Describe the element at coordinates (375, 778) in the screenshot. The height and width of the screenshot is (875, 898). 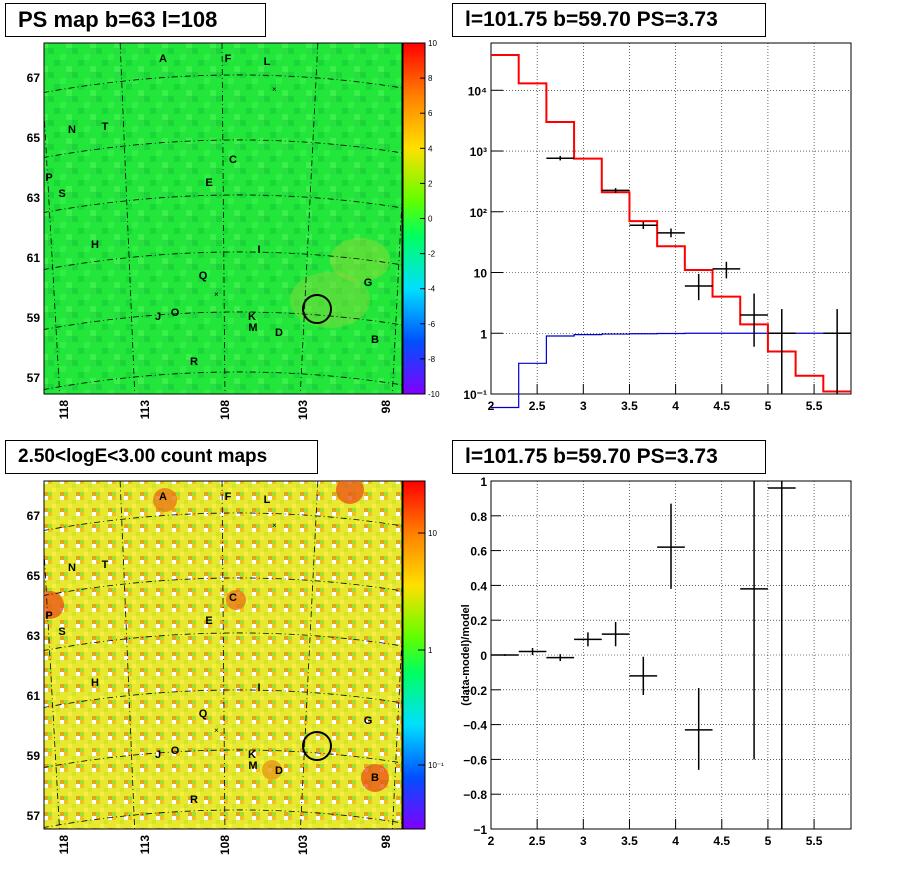
I see `source-label: B` at that location.